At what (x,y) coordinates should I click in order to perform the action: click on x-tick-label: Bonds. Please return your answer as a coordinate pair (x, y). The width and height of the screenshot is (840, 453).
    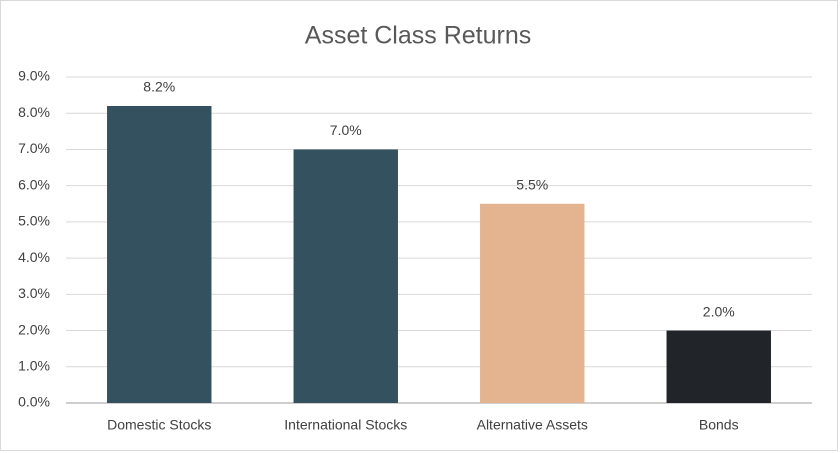
    Looking at the image, I should click on (719, 425).